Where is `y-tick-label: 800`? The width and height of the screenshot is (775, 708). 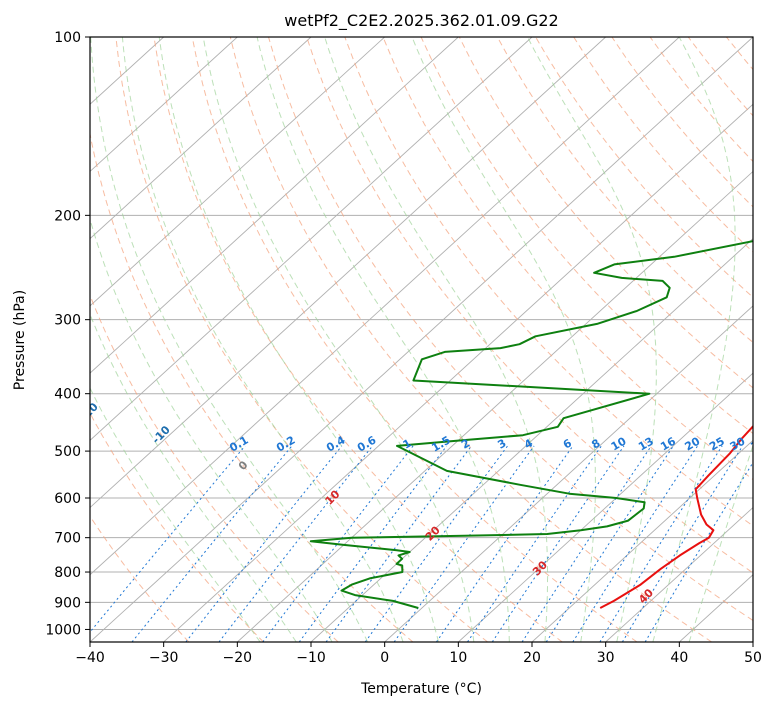
y-tick-label: 800 is located at coordinates (67, 573).